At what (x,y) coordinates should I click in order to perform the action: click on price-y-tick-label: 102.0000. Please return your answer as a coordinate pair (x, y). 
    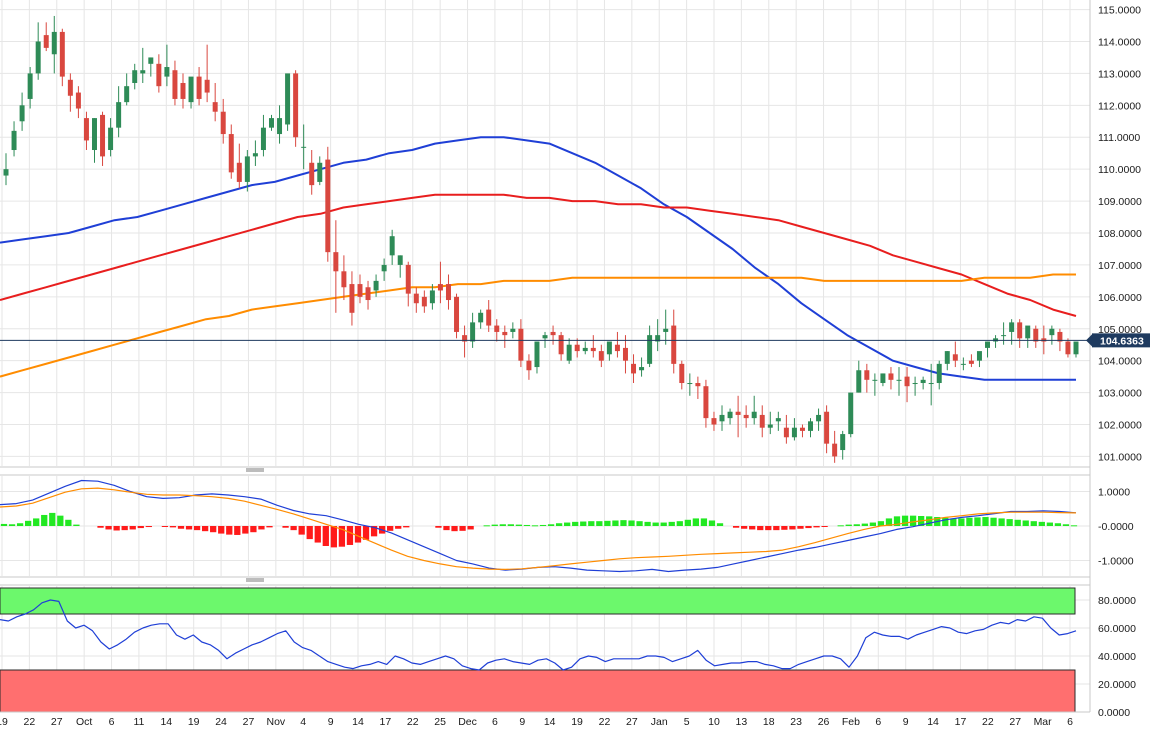
    Looking at the image, I should click on (1120, 426).